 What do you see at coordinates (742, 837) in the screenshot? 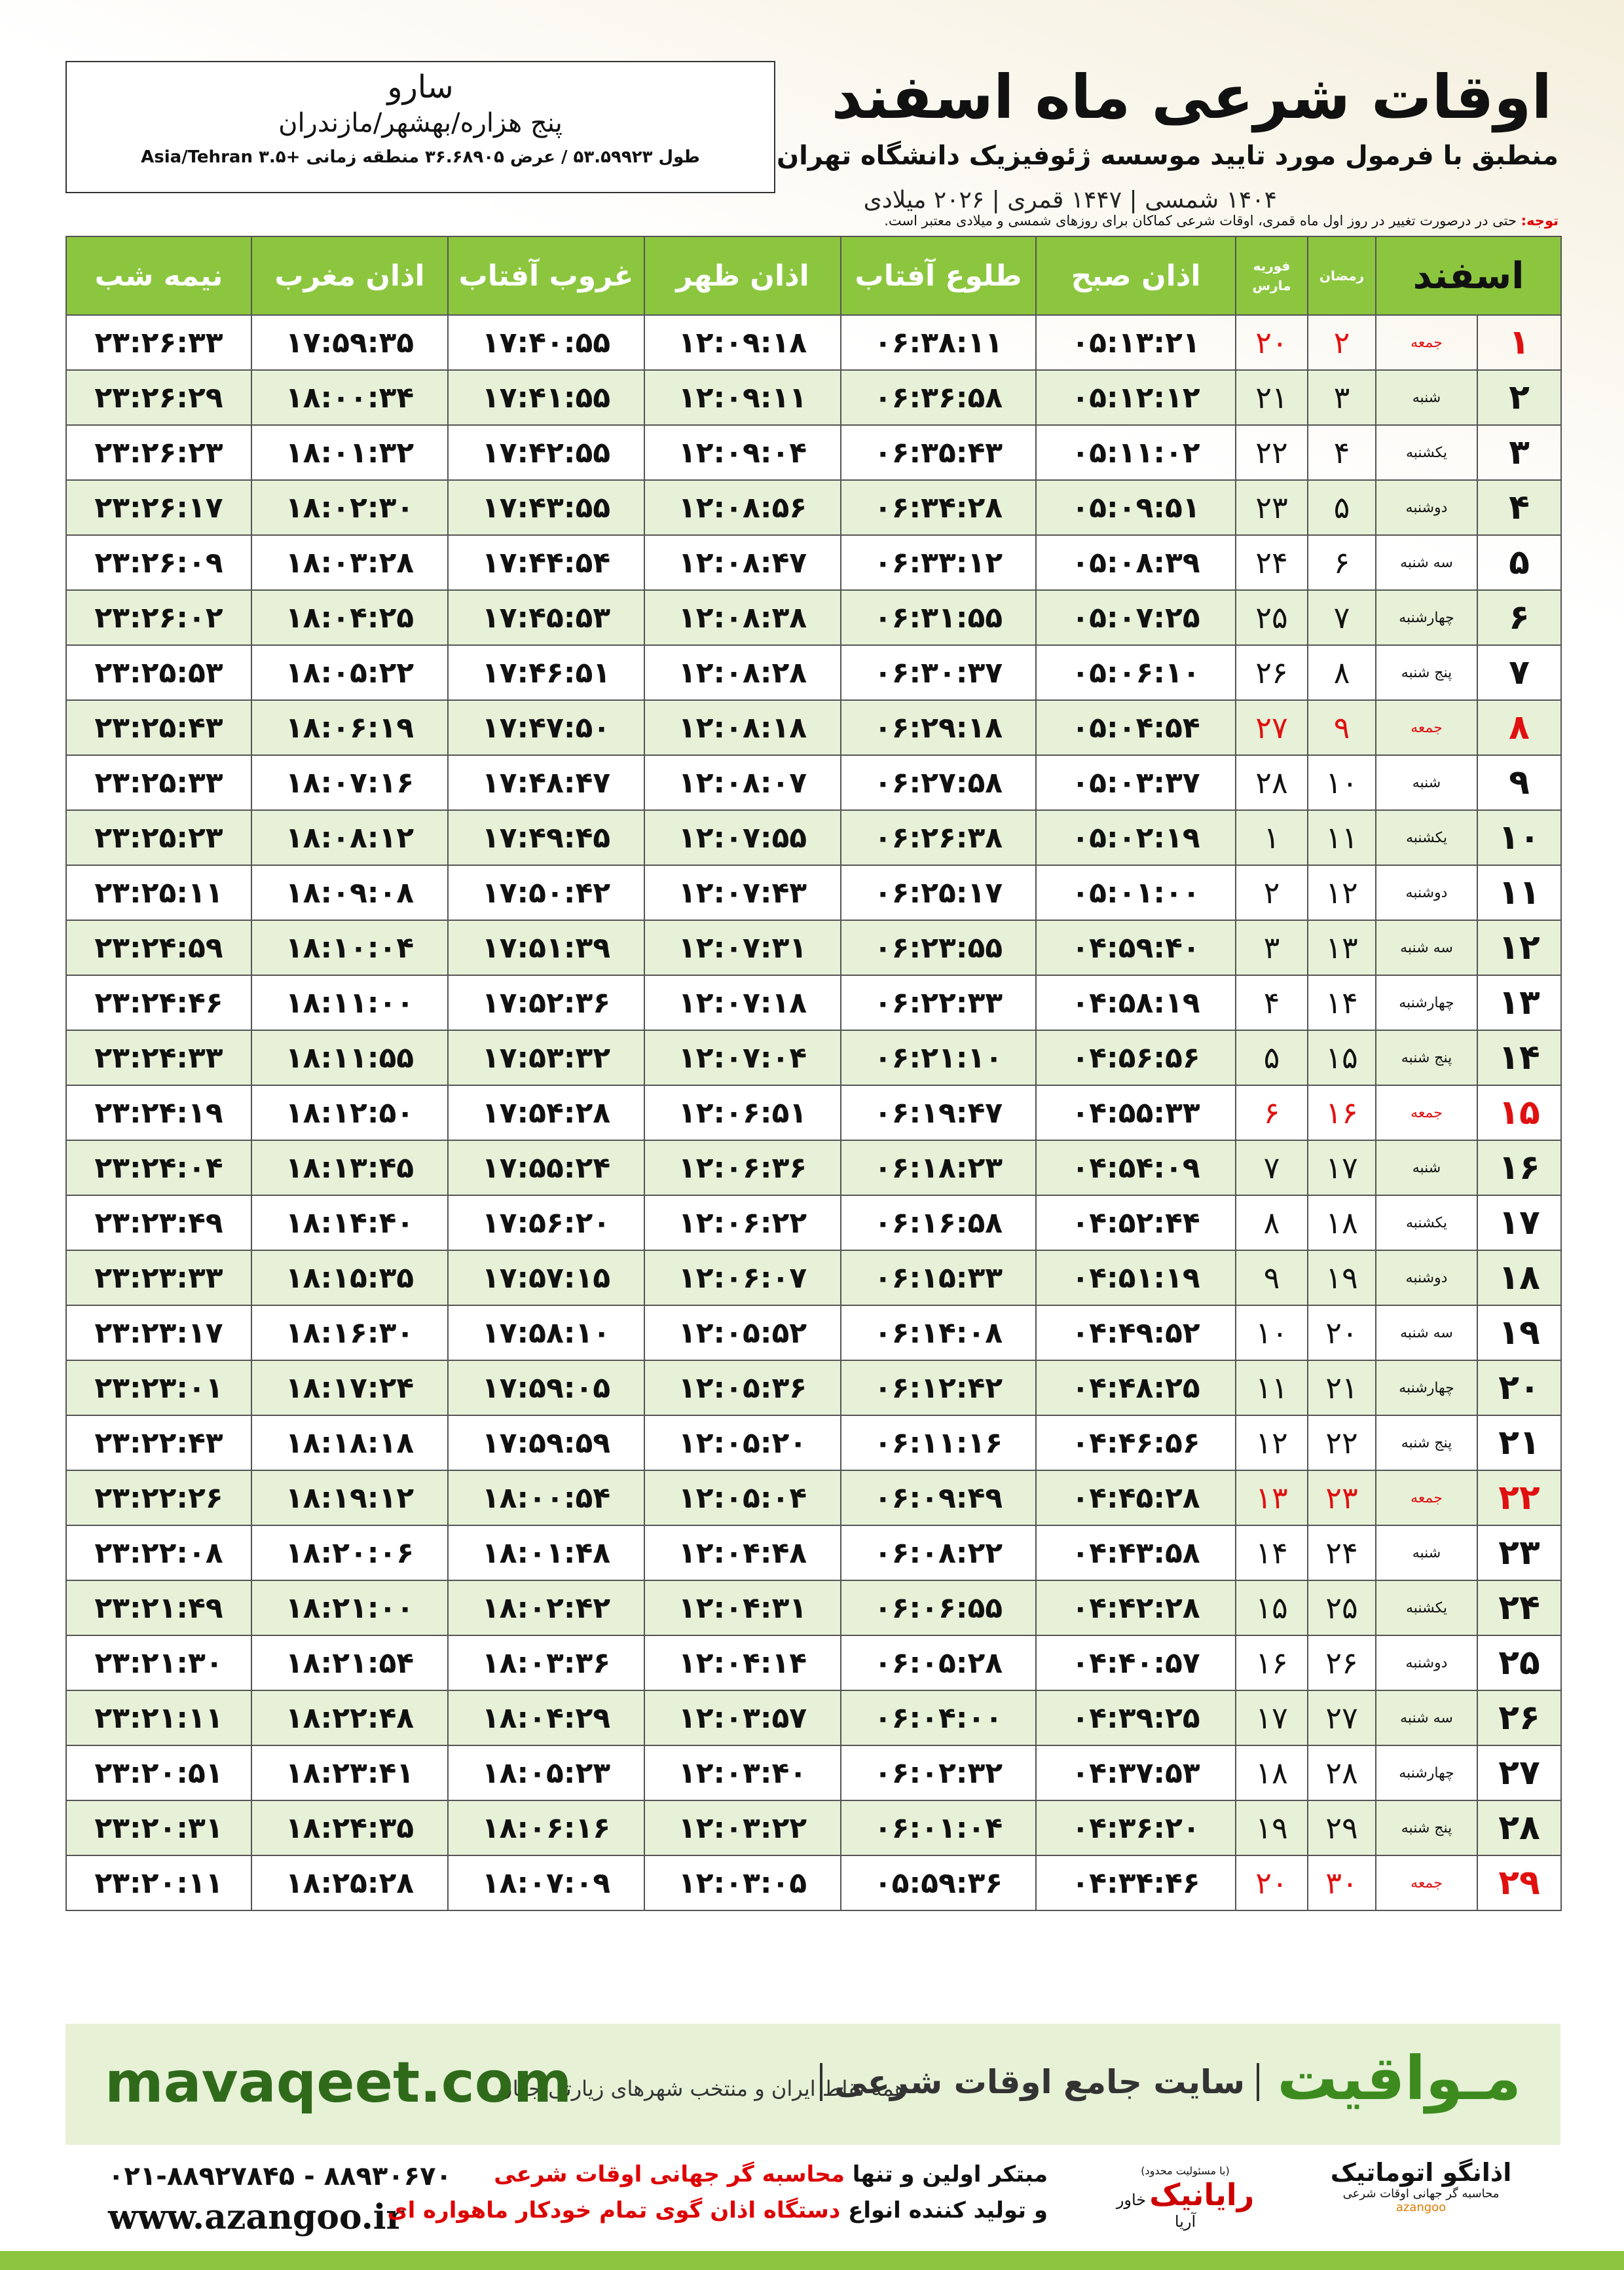
I see `time: ۱۲:۰۷:۵۵` at bounding box center [742, 837].